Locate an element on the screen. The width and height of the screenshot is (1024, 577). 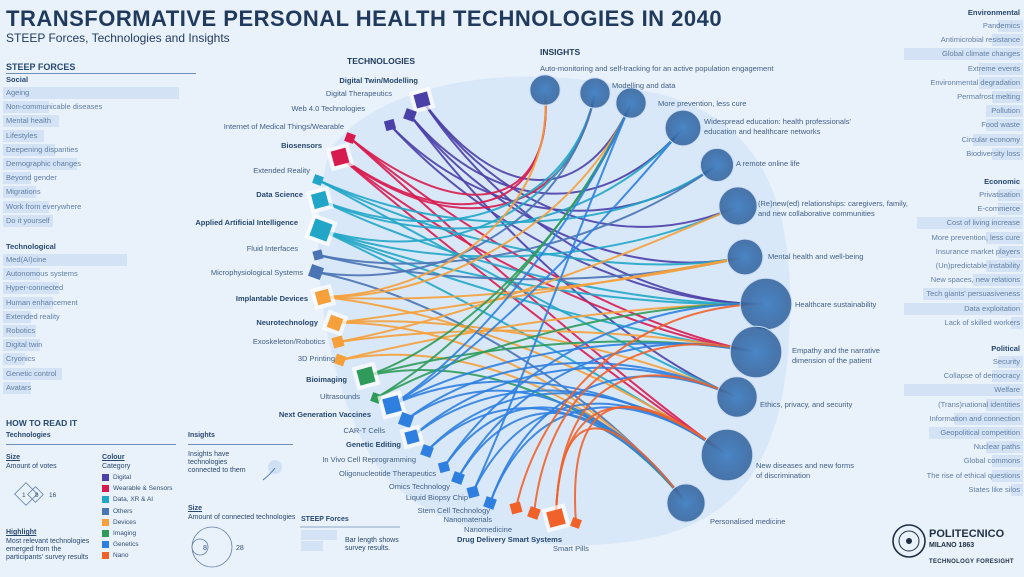
technology-label: Bioimaging is located at coordinates (326, 379).